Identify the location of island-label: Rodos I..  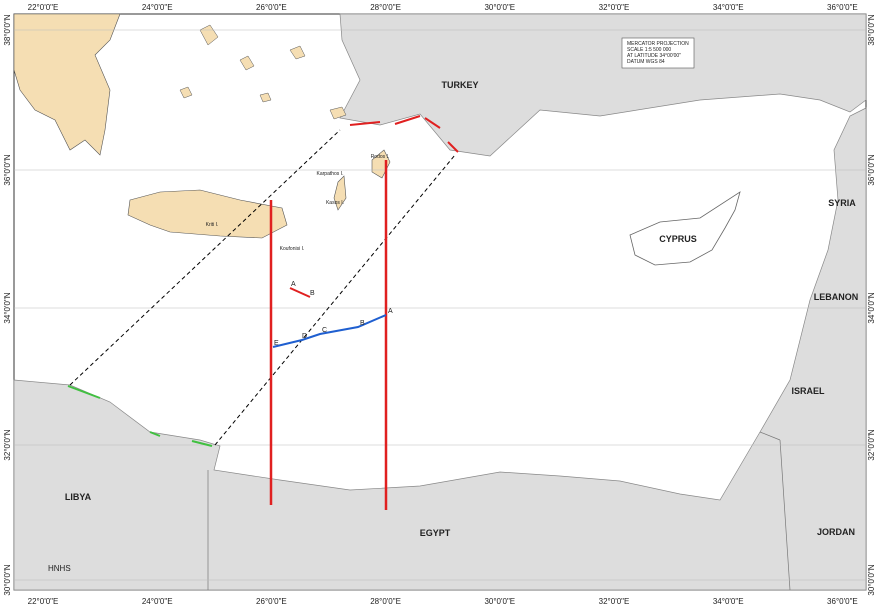
(380, 157).